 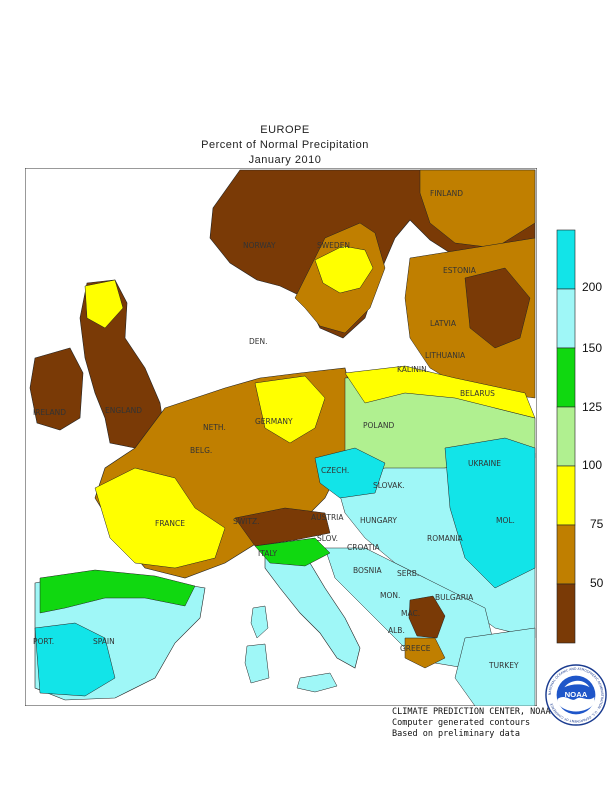 What do you see at coordinates (597, 583) in the screenshot?
I see `legend-label-50: 50` at bounding box center [597, 583].